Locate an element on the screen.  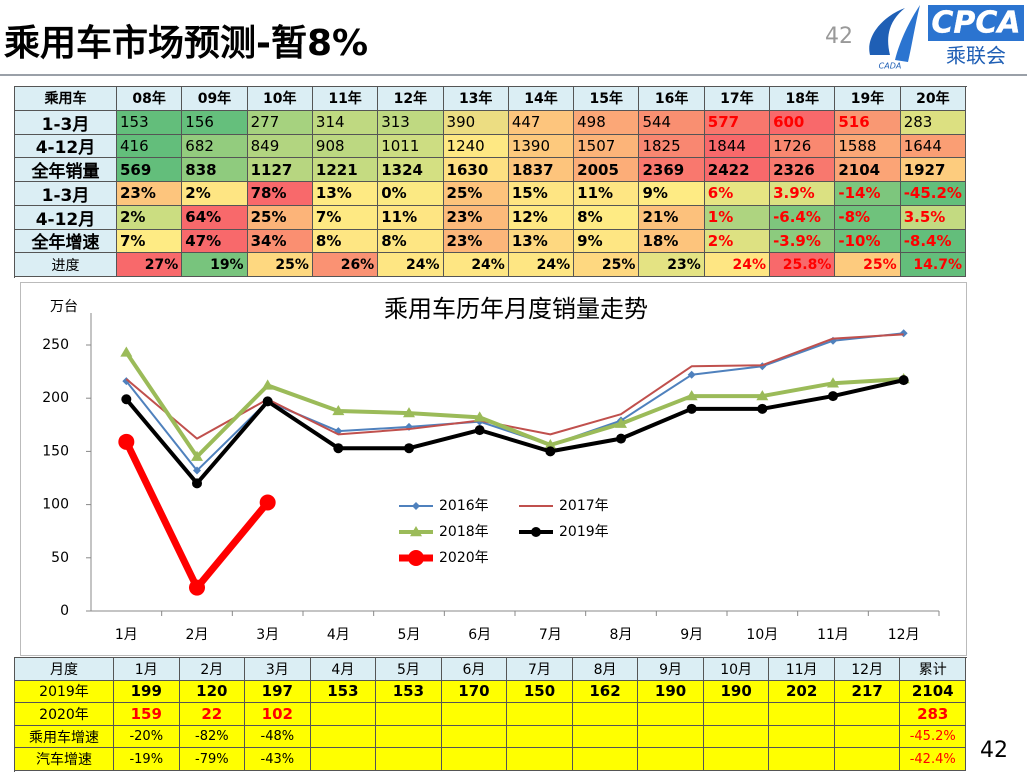
value-cell: 908 is located at coordinates (345, 146).